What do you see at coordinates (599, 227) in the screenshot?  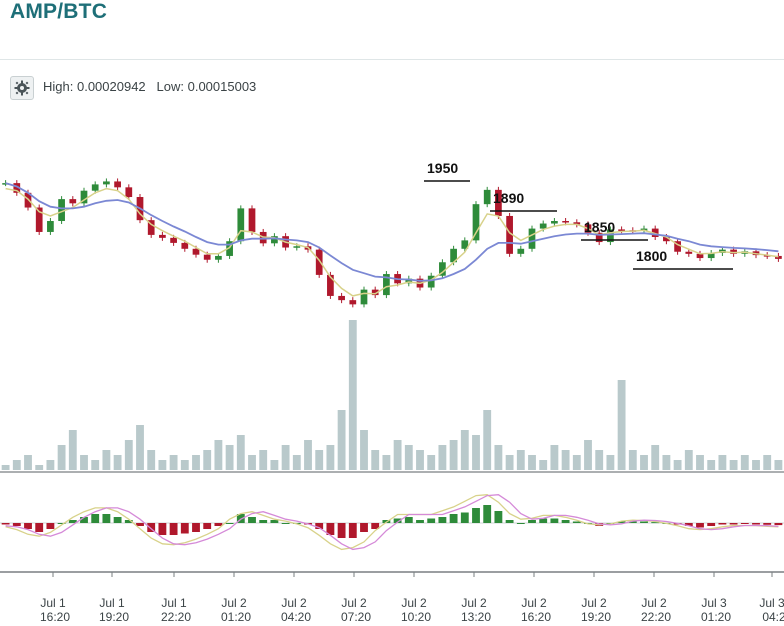 I see `annotation-label: 1850` at bounding box center [599, 227].